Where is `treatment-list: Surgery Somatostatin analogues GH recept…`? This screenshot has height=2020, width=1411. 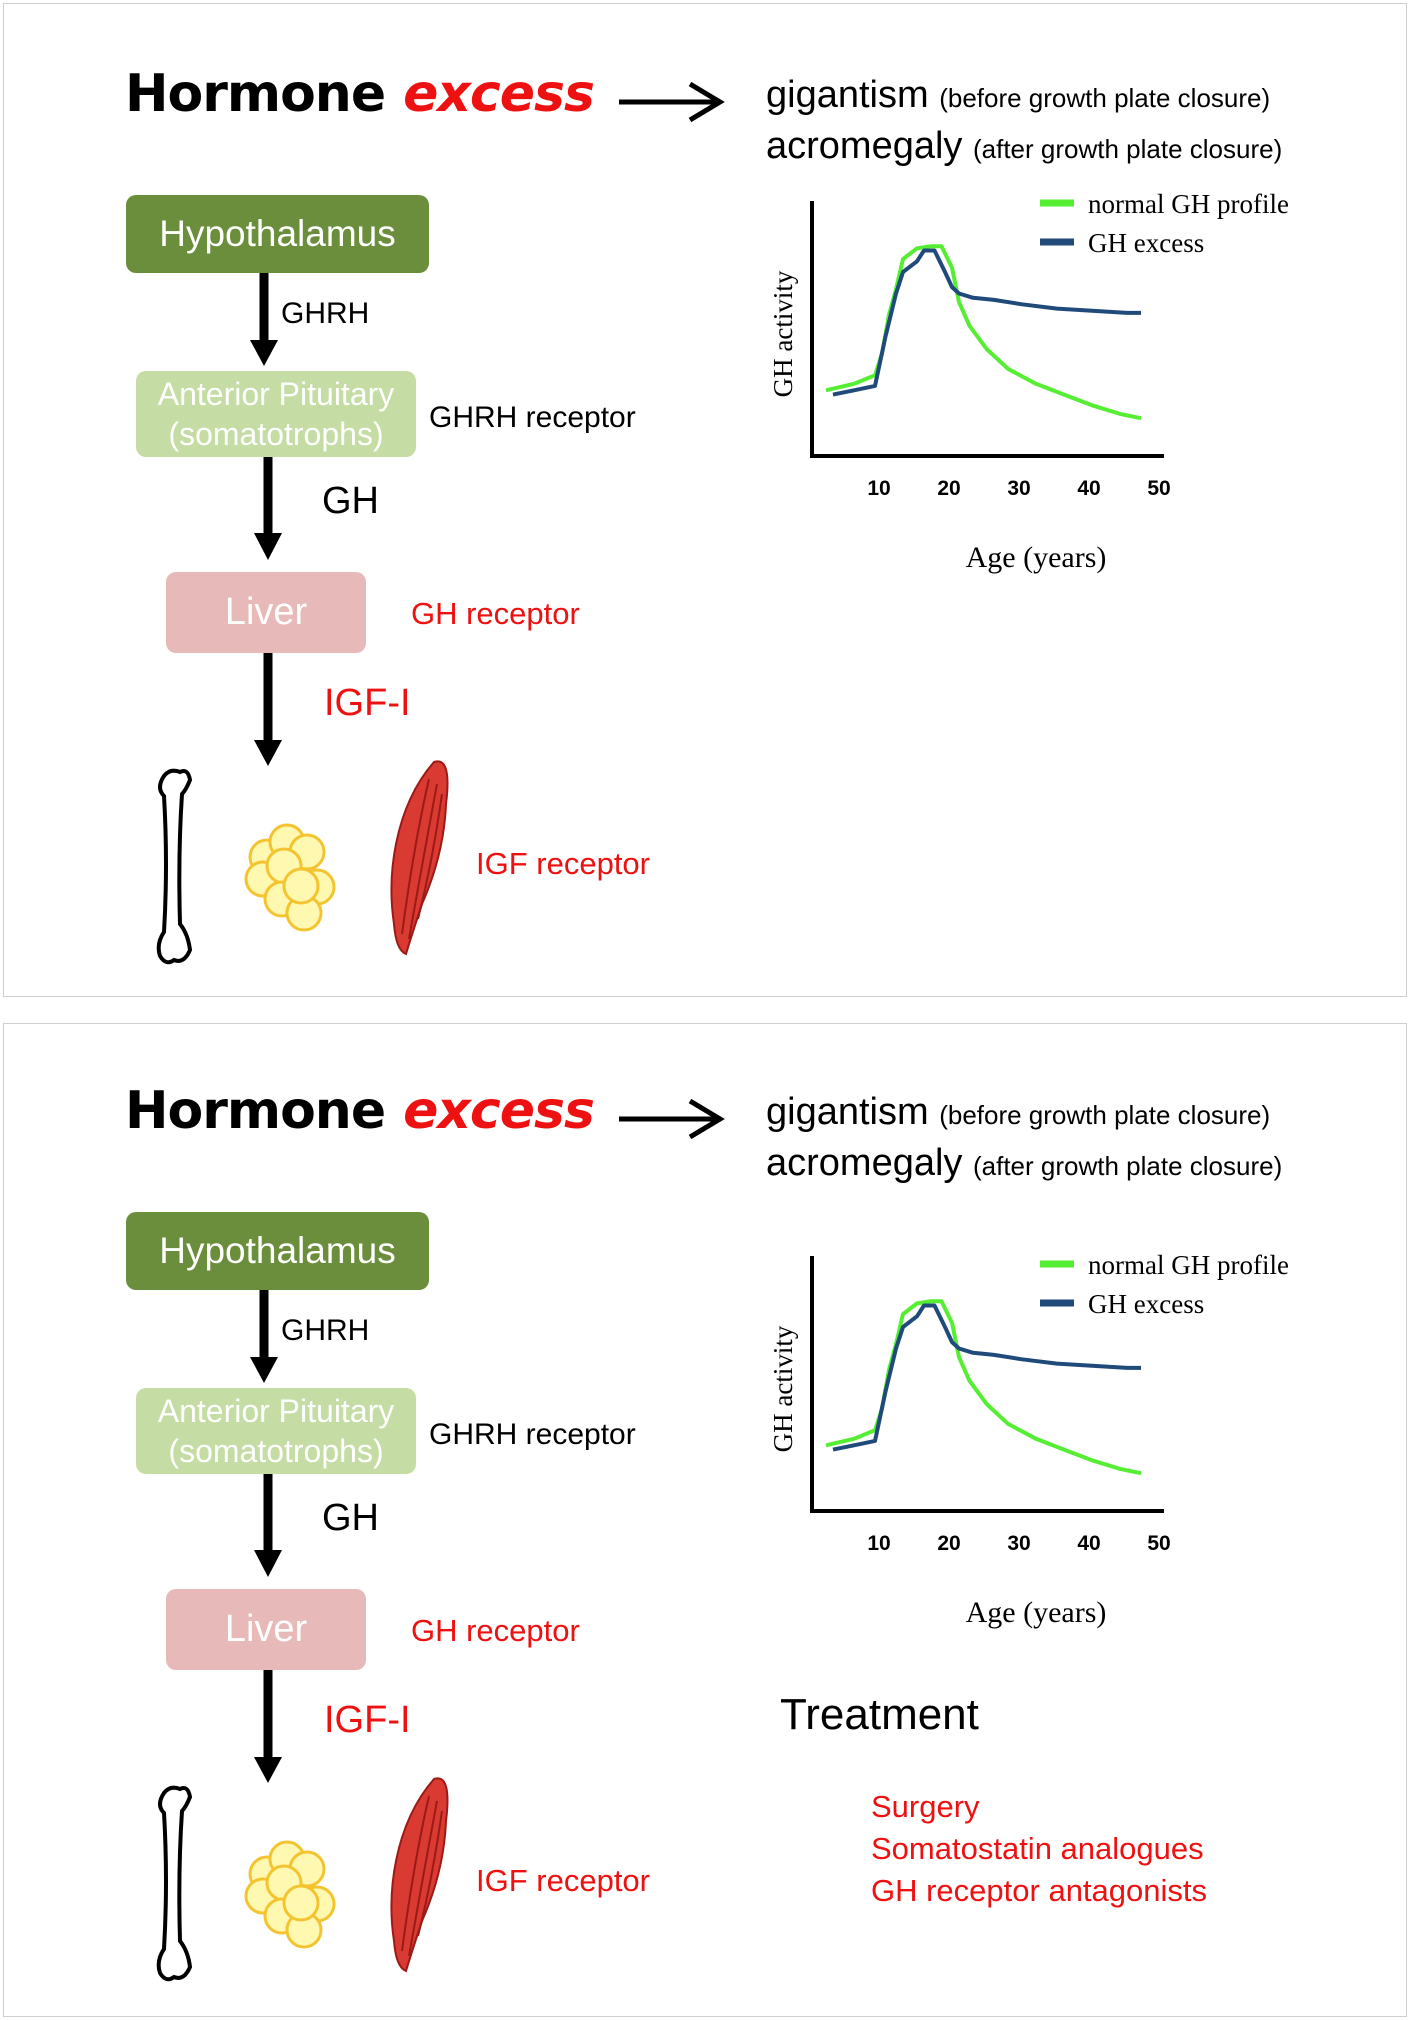 treatment-list: Surgery Somatostatin analogues GH recept… is located at coordinates (1039, 1849).